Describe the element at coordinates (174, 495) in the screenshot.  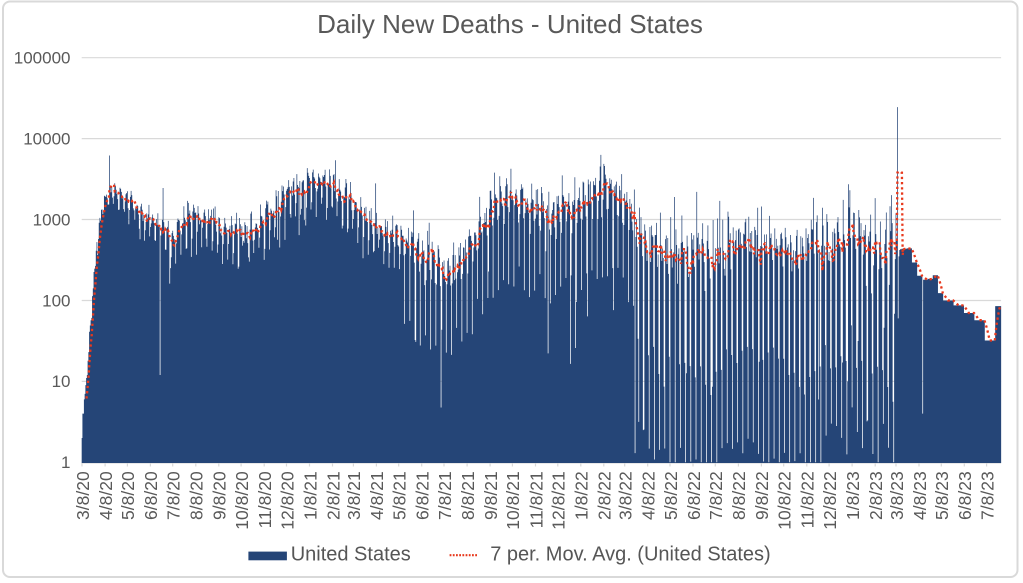
I see `svg-text: 7/8/20` at that location.